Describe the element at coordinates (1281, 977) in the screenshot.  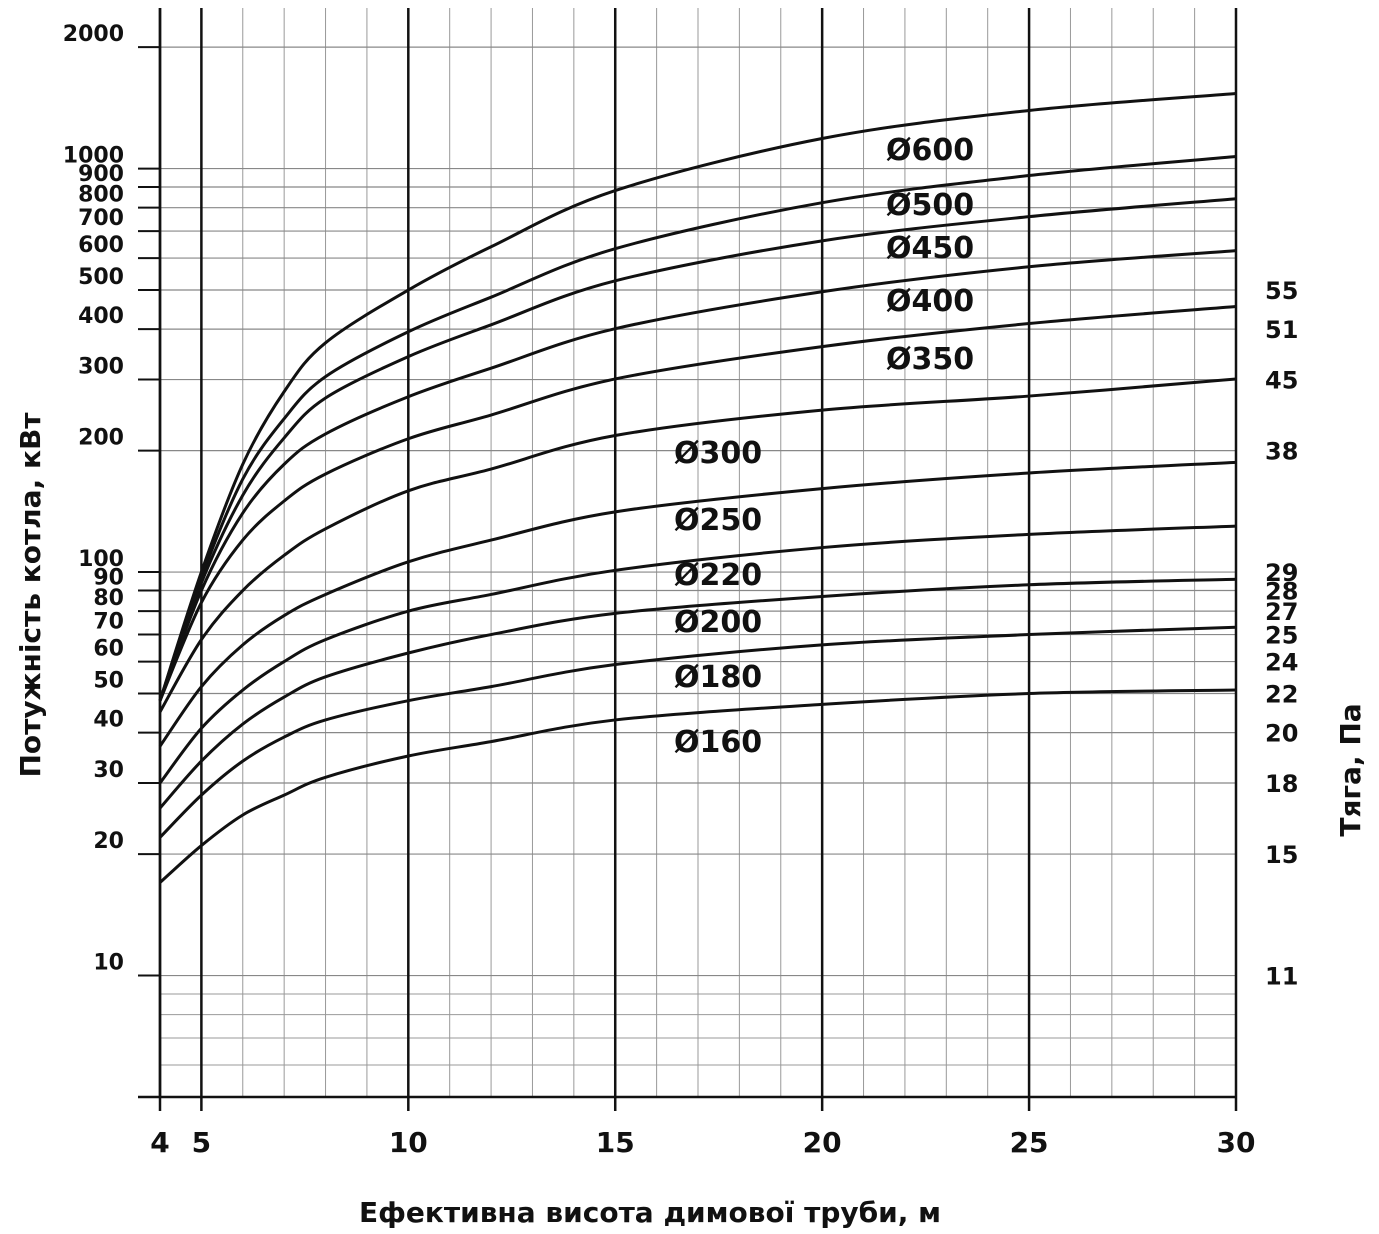
I see `y2-tick-label: 11` at that location.